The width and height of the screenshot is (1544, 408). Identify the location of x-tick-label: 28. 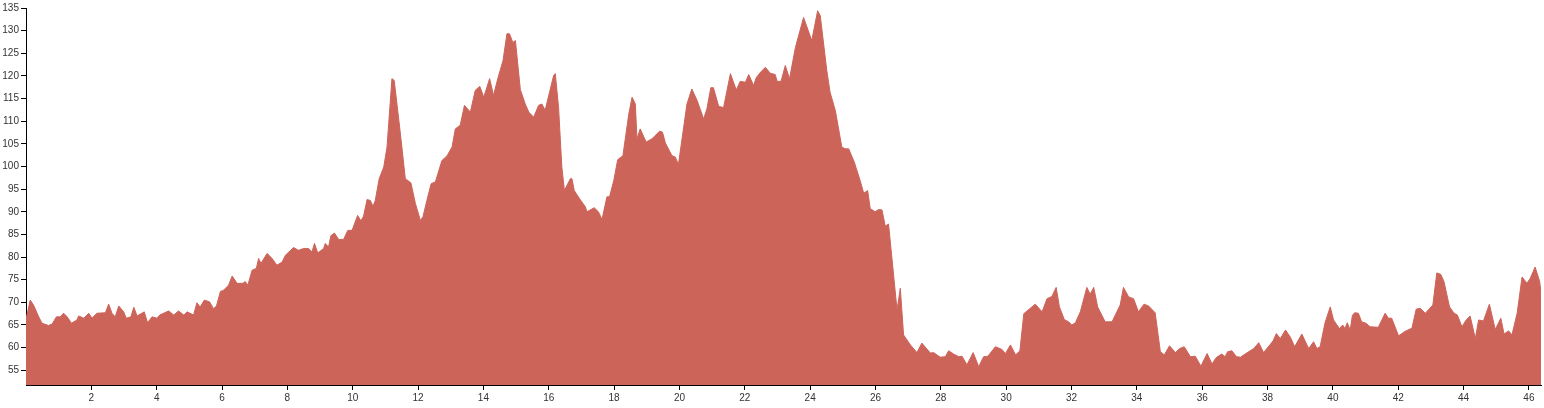
(941, 397).